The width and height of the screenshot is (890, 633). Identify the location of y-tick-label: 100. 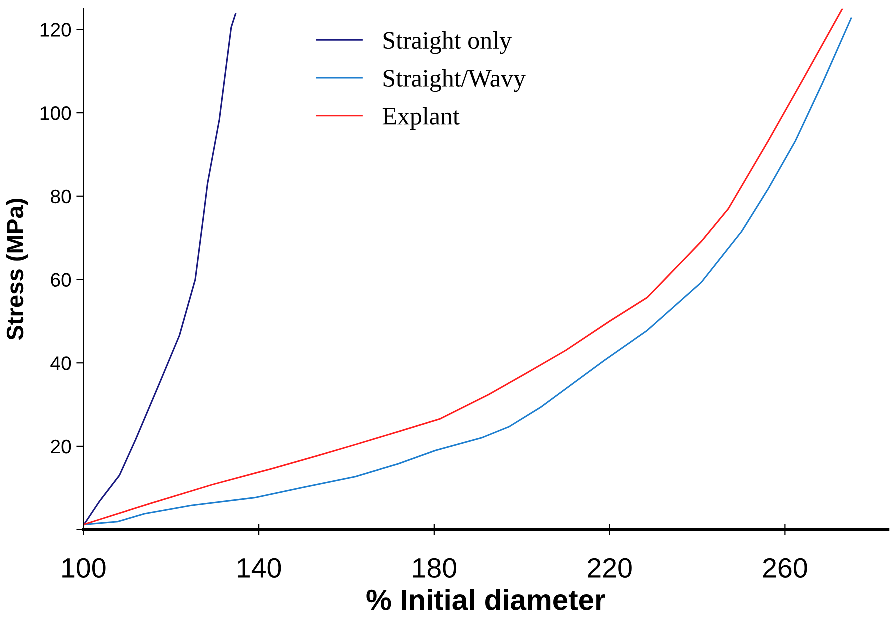
(56, 113).